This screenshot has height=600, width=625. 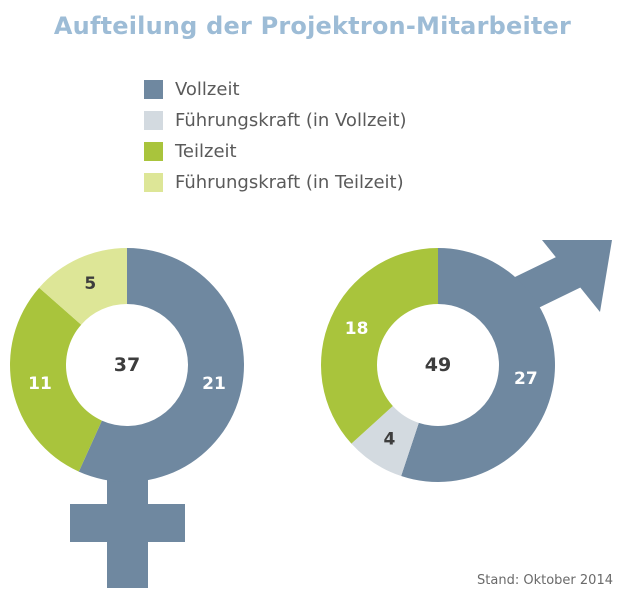 I want to click on chart-title: Aufteilung der Projektron-Mitarbeiter, so click(x=312, y=26).